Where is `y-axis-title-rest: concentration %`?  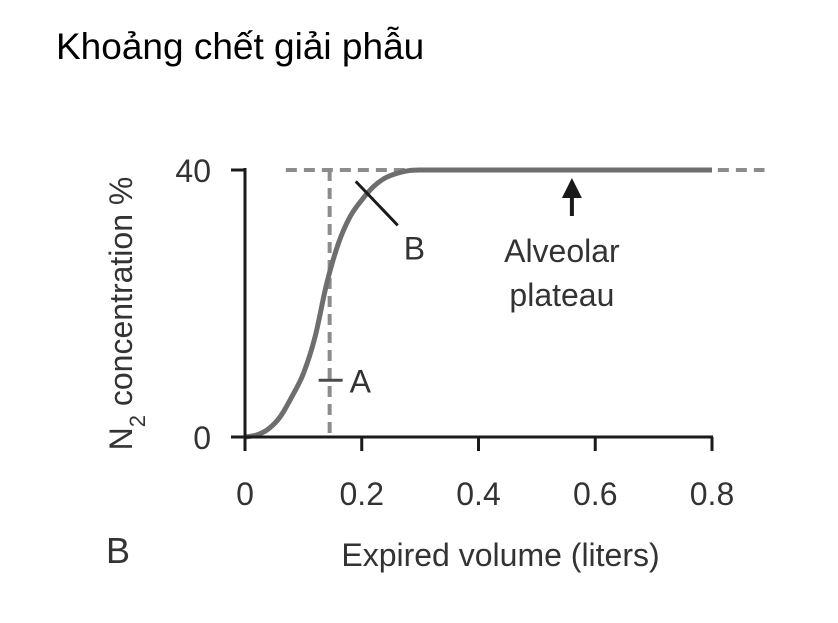 y-axis-title-rest: concentration % is located at coordinates (121, 296).